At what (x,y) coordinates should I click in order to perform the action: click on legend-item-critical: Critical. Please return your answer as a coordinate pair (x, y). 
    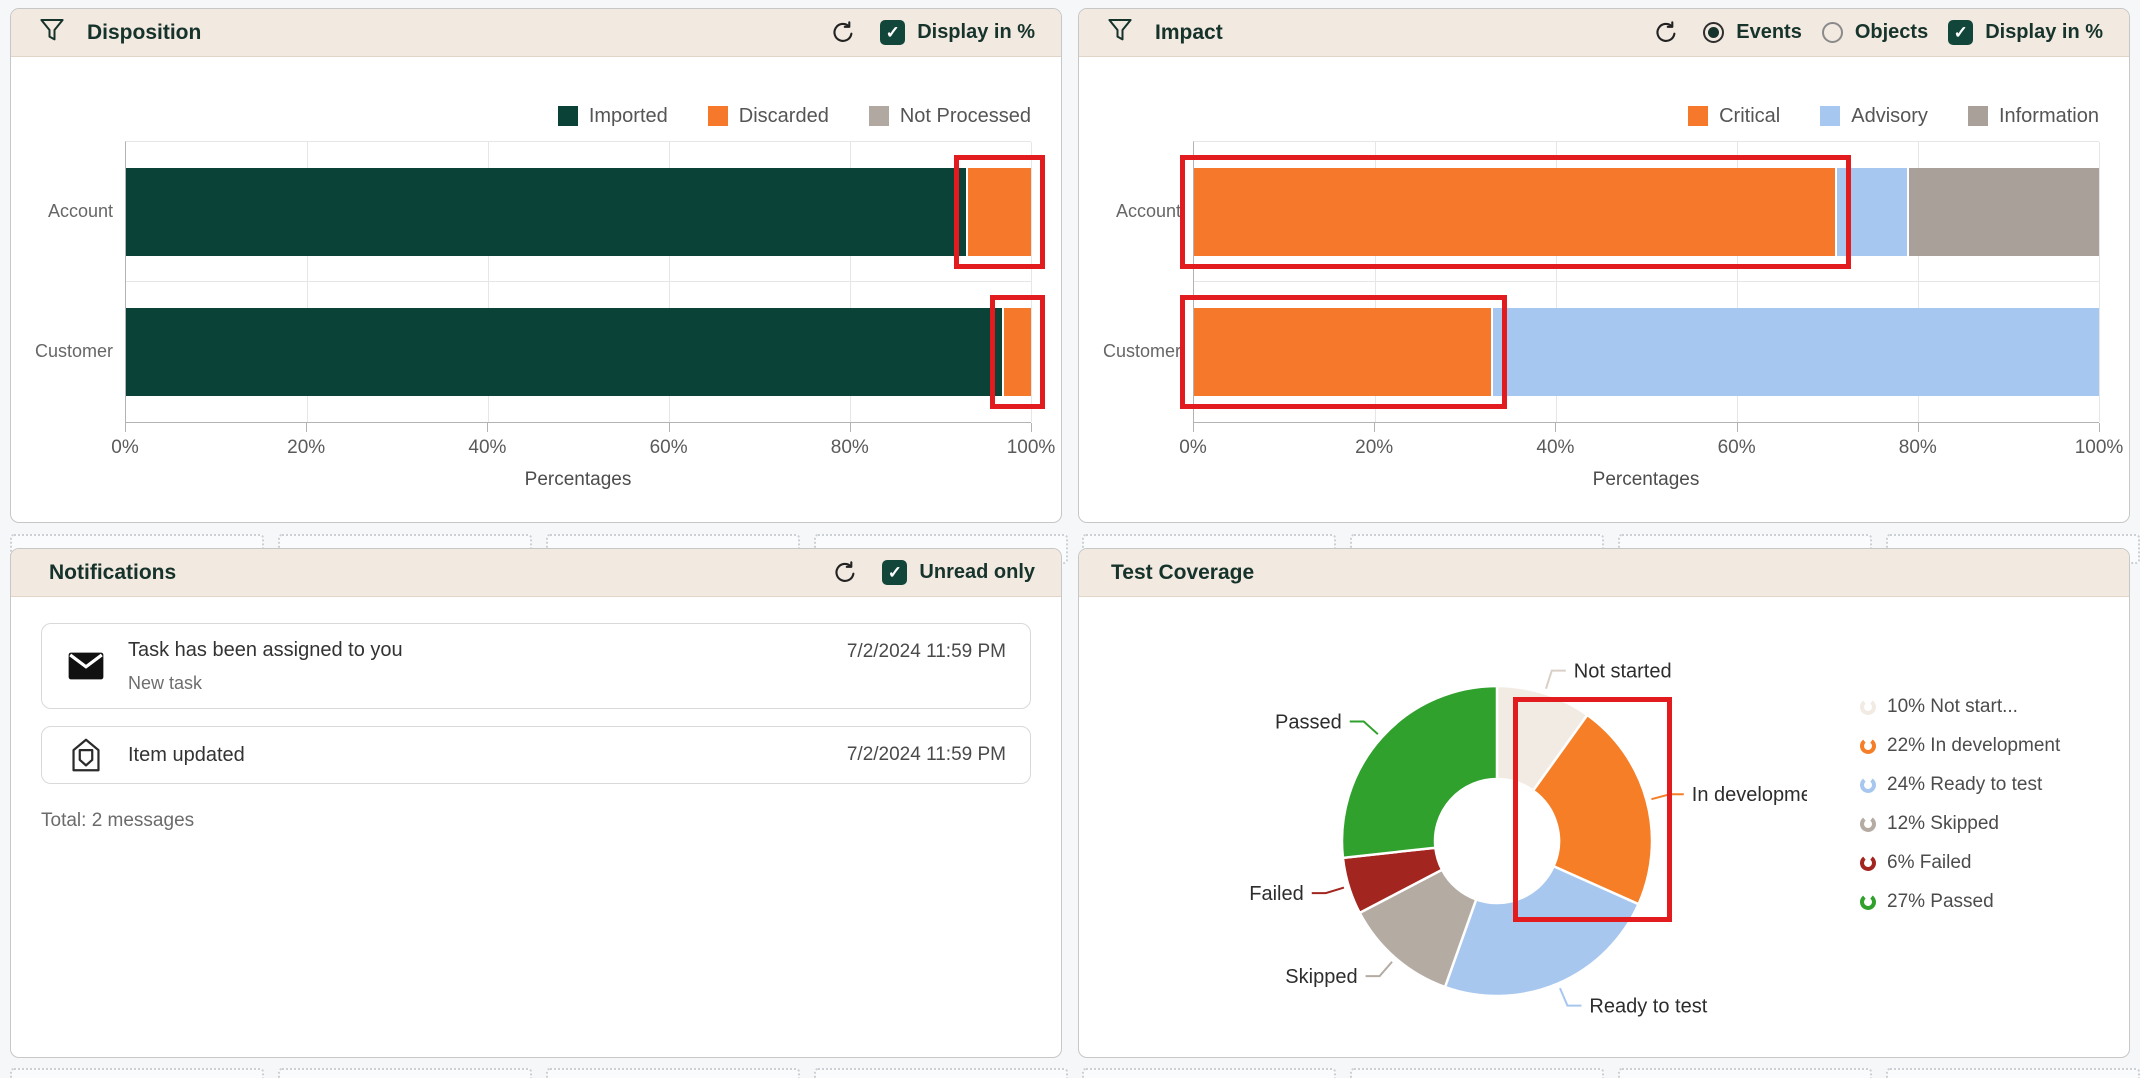
    Looking at the image, I should click on (1734, 116).